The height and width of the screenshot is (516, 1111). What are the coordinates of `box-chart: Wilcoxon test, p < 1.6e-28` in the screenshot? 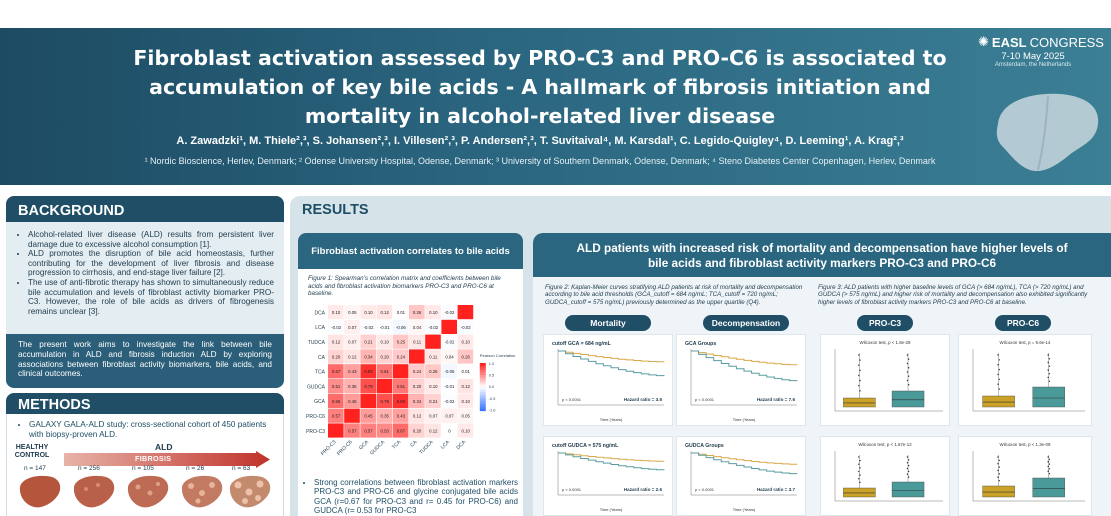 It's located at (888, 376).